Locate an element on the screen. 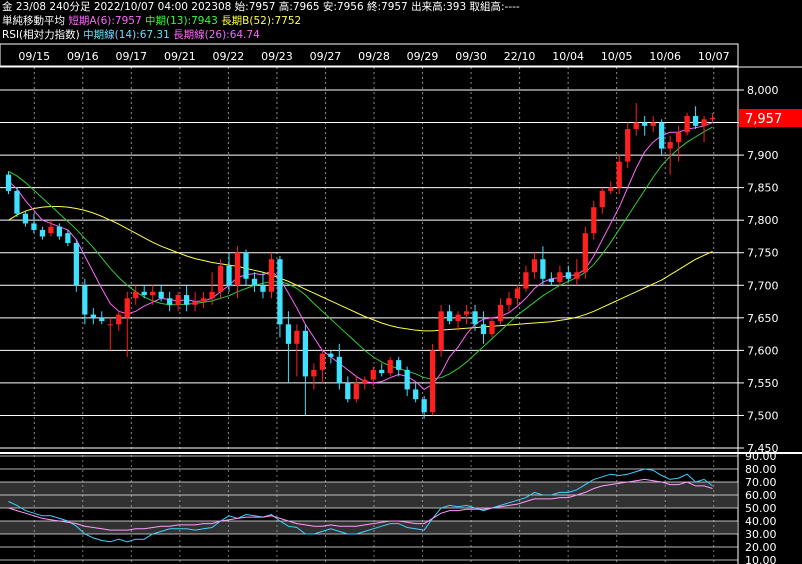  price-tick-label: 7,850 is located at coordinates (763, 188).